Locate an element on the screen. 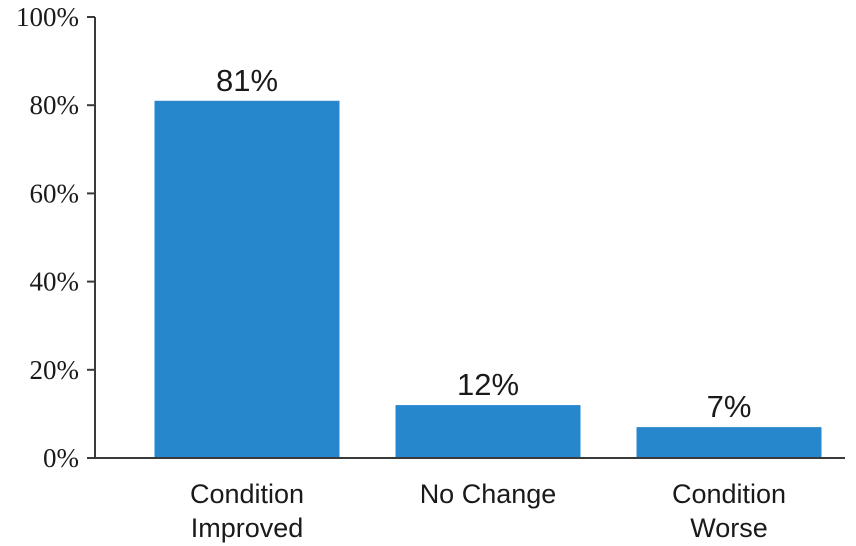 The width and height of the screenshot is (856, 546). x-category-label-line: Worse is located at coordinates (729, 528).